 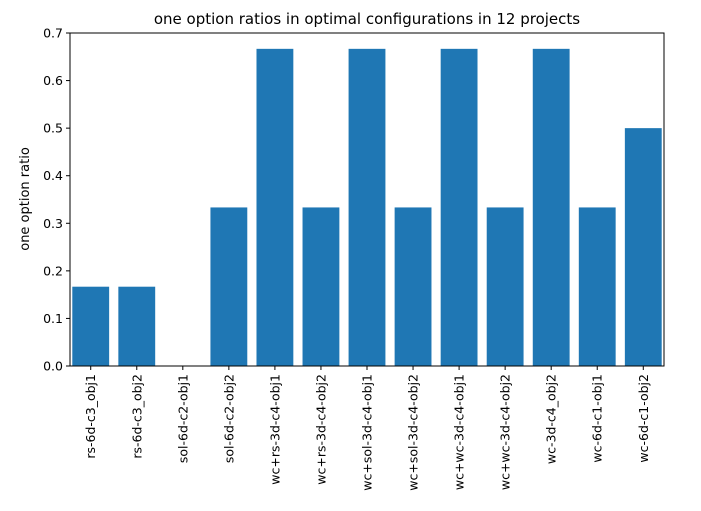 I want to click on y-tick-label: 0.6, so click(x=53, y=80).